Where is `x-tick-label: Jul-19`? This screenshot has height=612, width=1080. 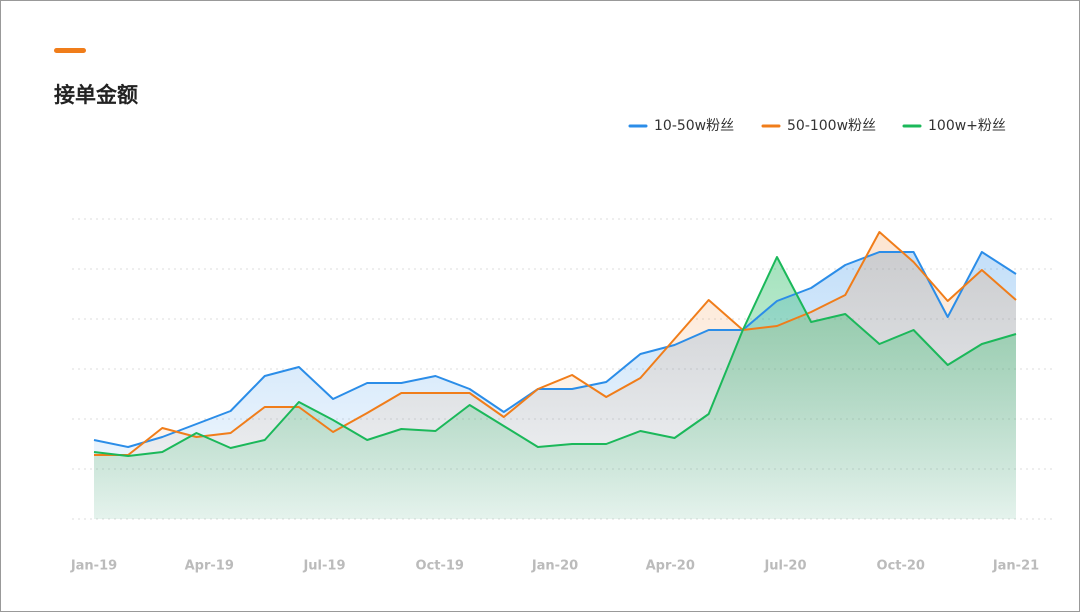 x-tick-label: Jul-19 is located at coordinates (323, 566).